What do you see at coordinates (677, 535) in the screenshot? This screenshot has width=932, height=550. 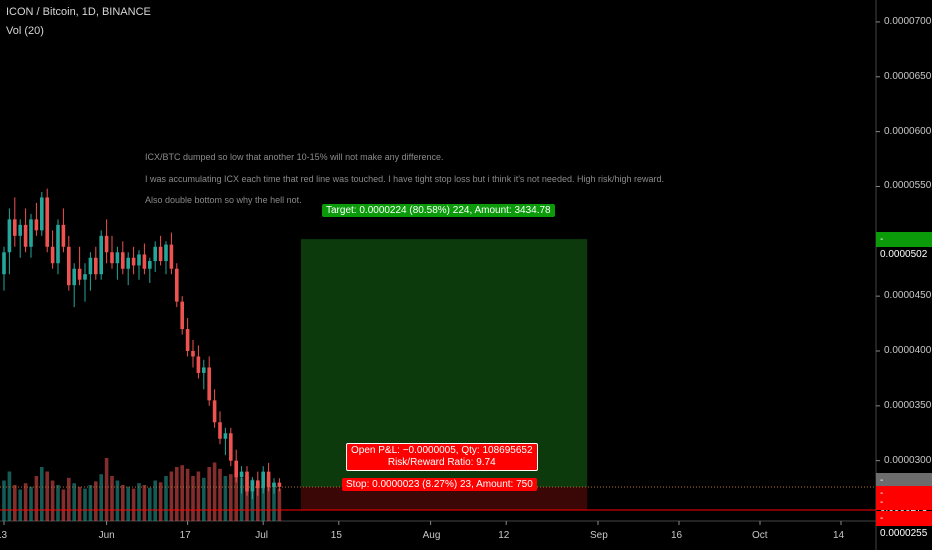 I see `time-tick-label: 16` at bounding box center [677, 535].